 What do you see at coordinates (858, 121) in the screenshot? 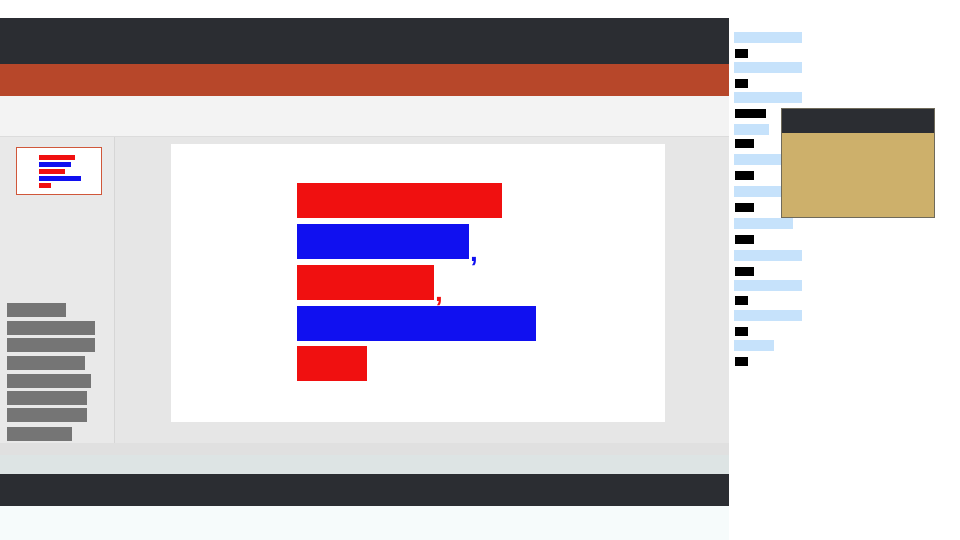
I see `floating-panel-title-bar` at bounding box center [858, 121].